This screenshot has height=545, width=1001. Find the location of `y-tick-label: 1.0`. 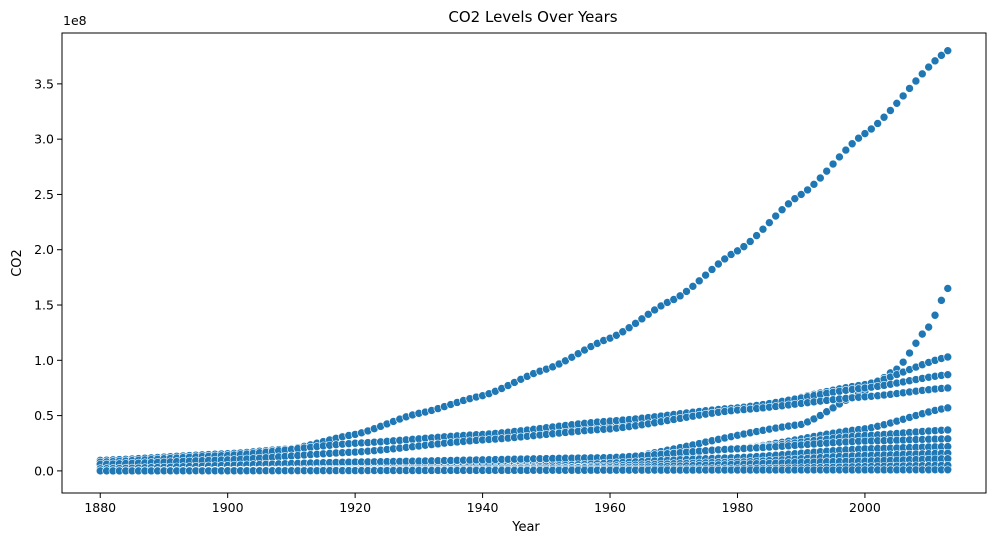

y-tick-label: 1.0 is located at coordinates (44, 360).